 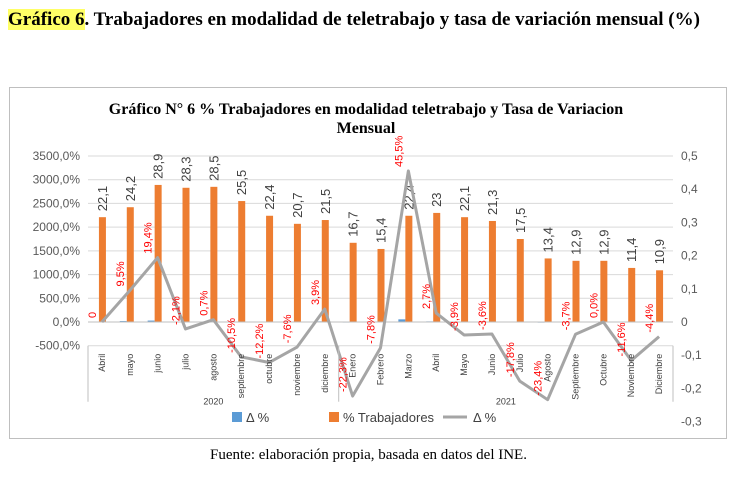 What do you see at coordinates (59, 298) in the screenshot?
I see `y-left-tick-label: 500,0%` at bounding box center [59, 298].